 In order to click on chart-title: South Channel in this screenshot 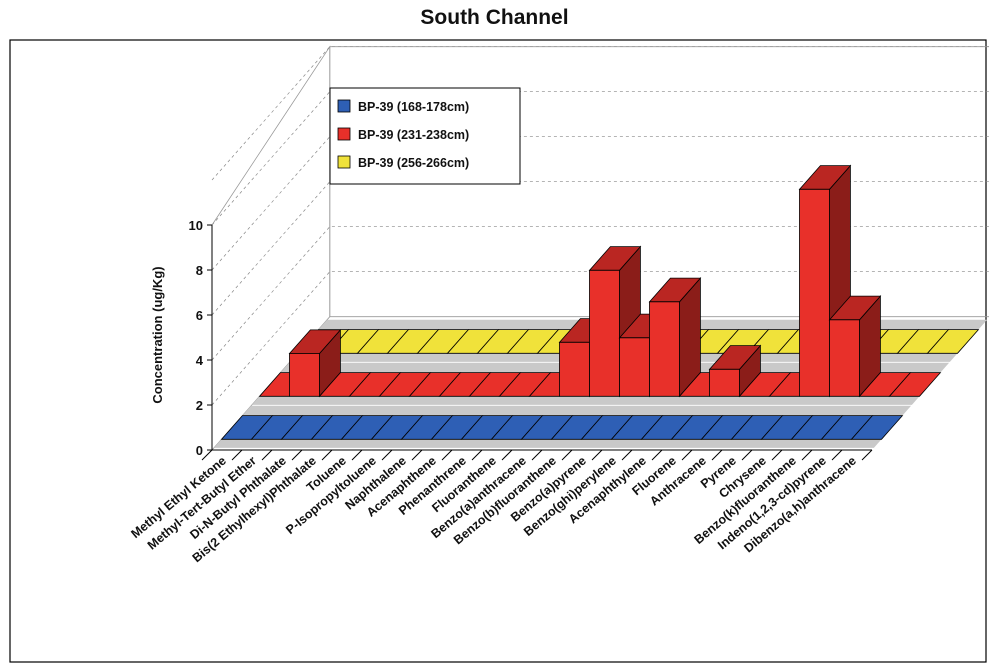, I will do `click(494, 17)`.